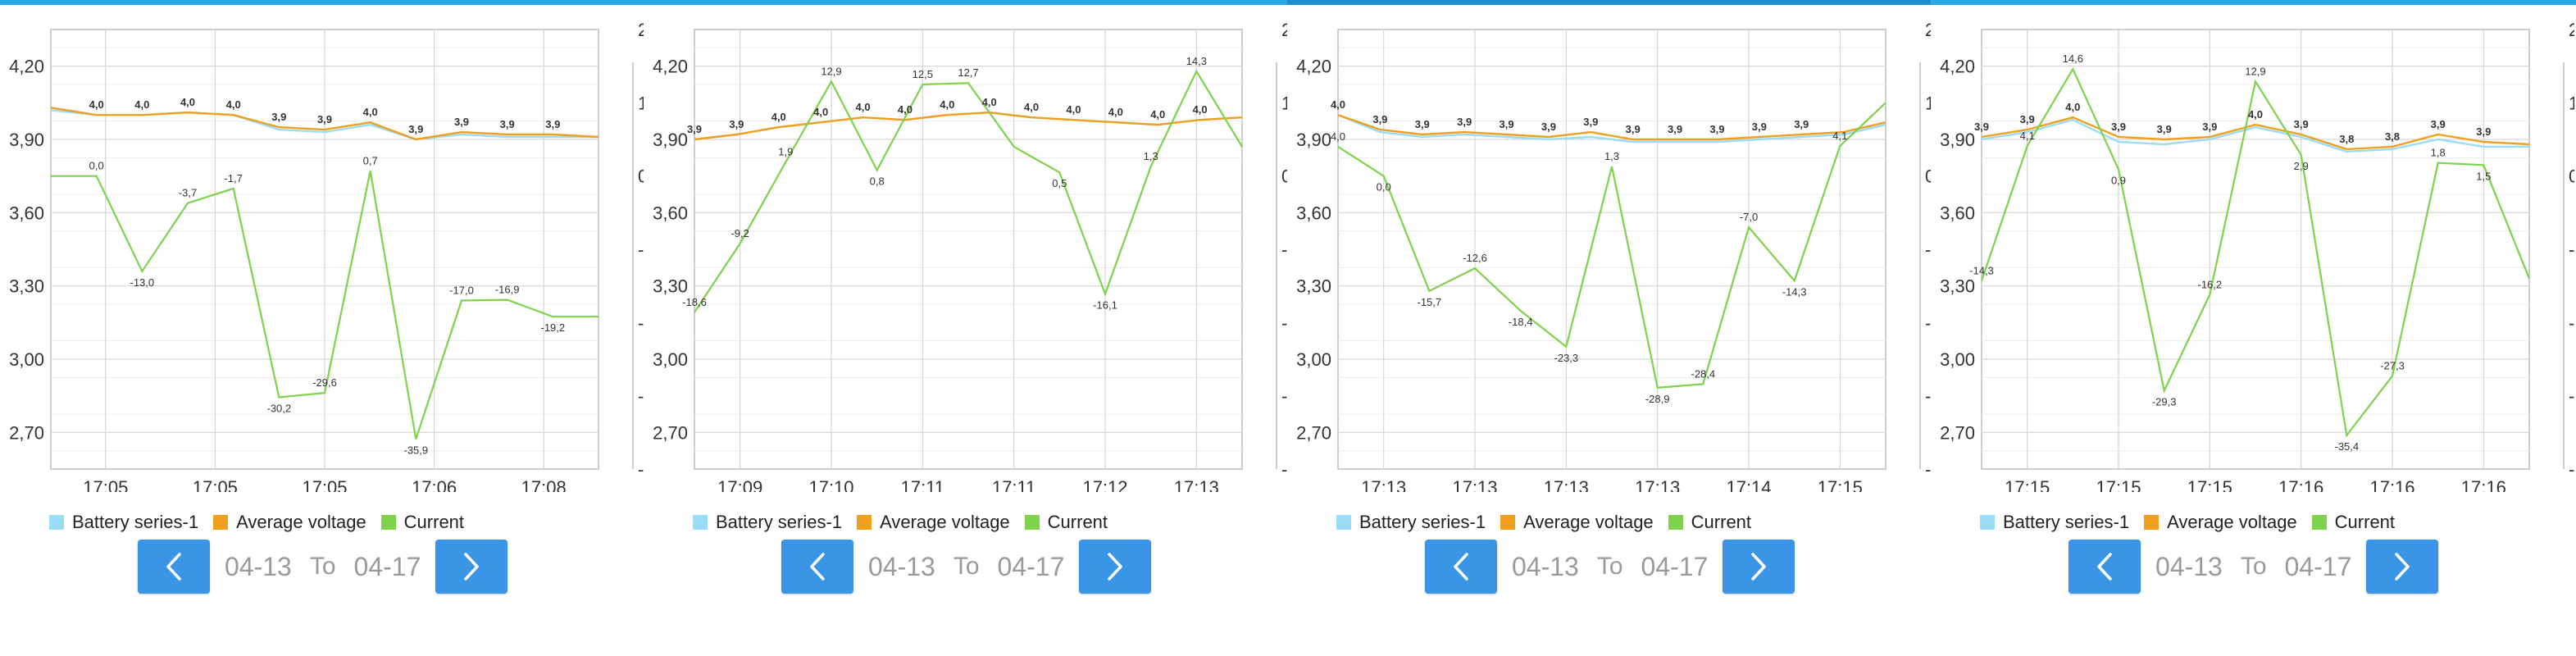  What do you see at coordinates (2164, 401) in the screenshot?
I see `data-label-current: -29,3` at bounding box center [2164, 401].